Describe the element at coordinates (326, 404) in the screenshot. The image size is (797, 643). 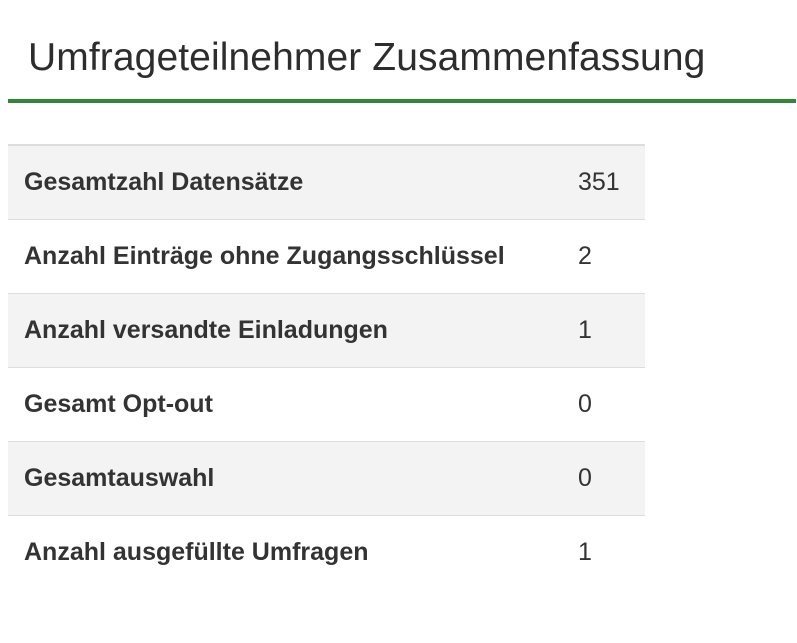
I see `table-row: Gesamt Opt-out 0` at that location.